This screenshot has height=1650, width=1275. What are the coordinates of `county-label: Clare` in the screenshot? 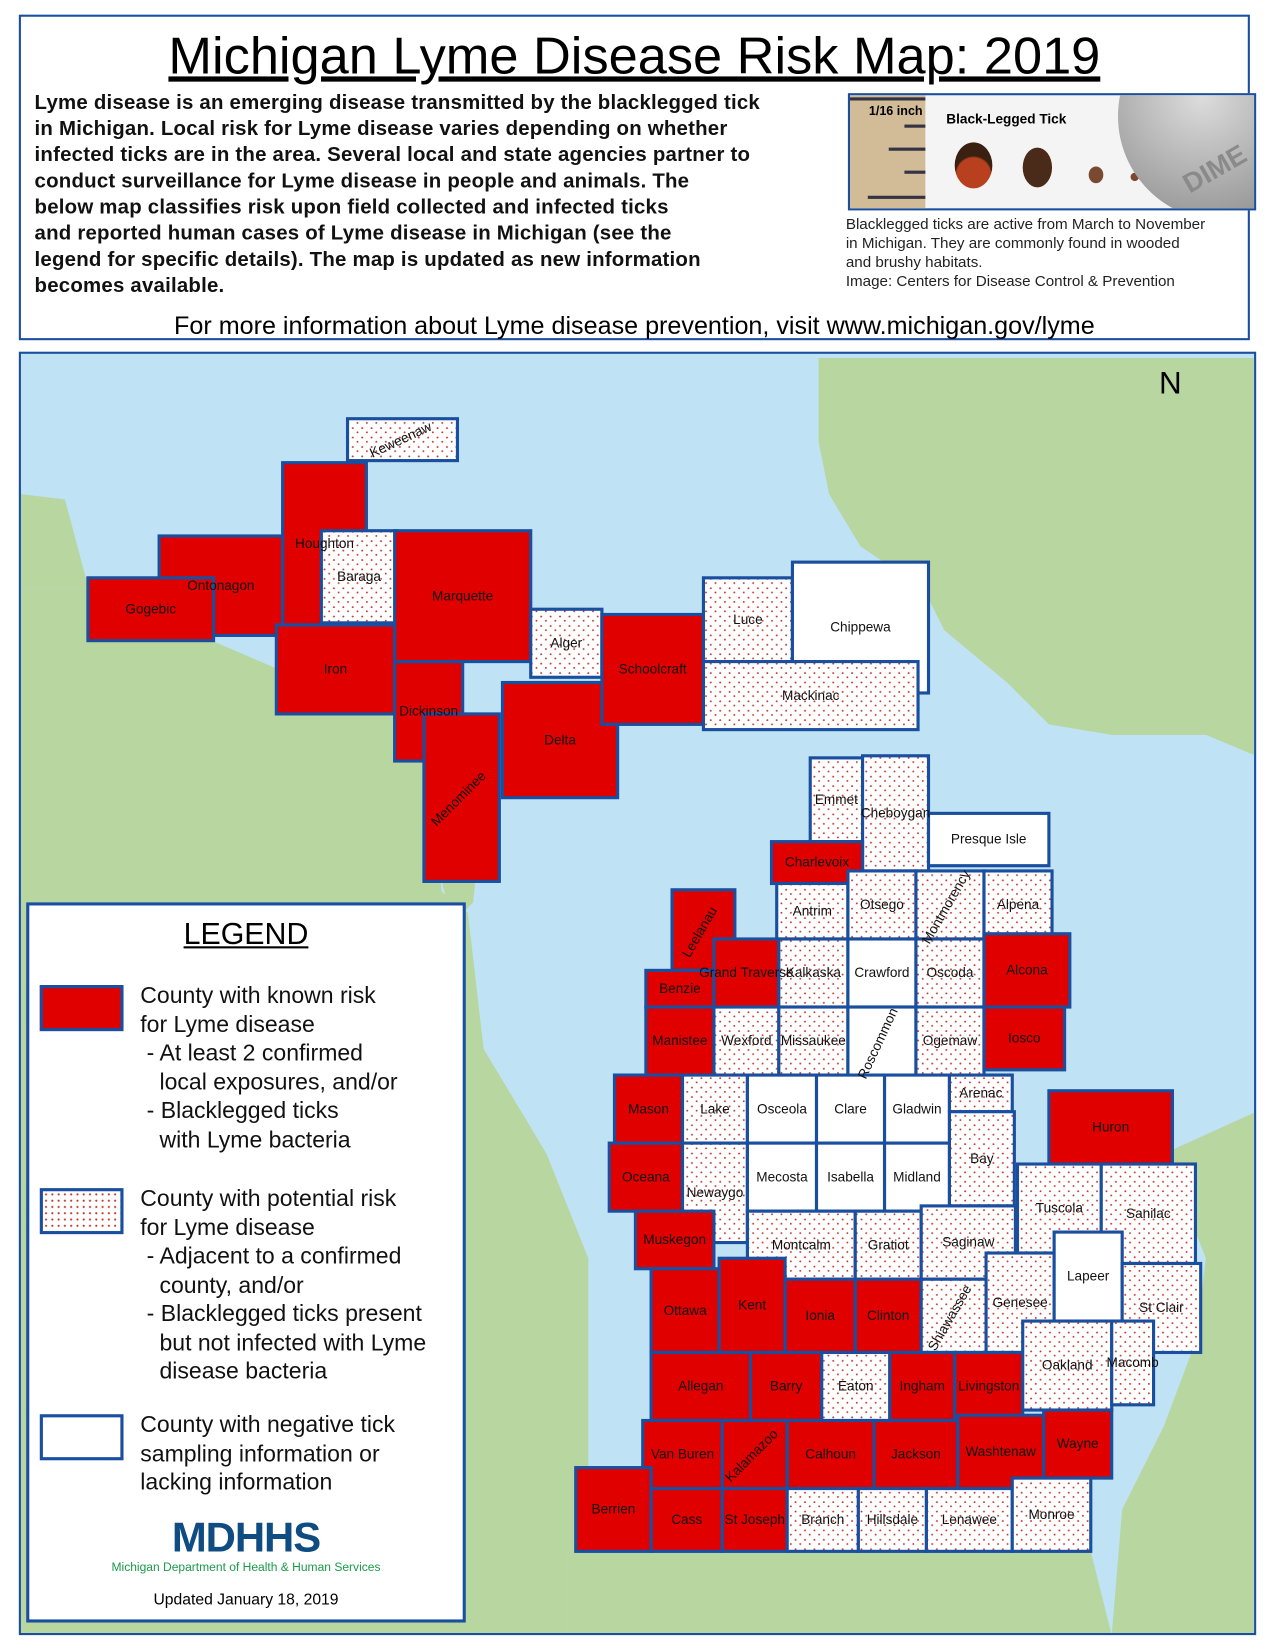 It's located at (850, 1108).